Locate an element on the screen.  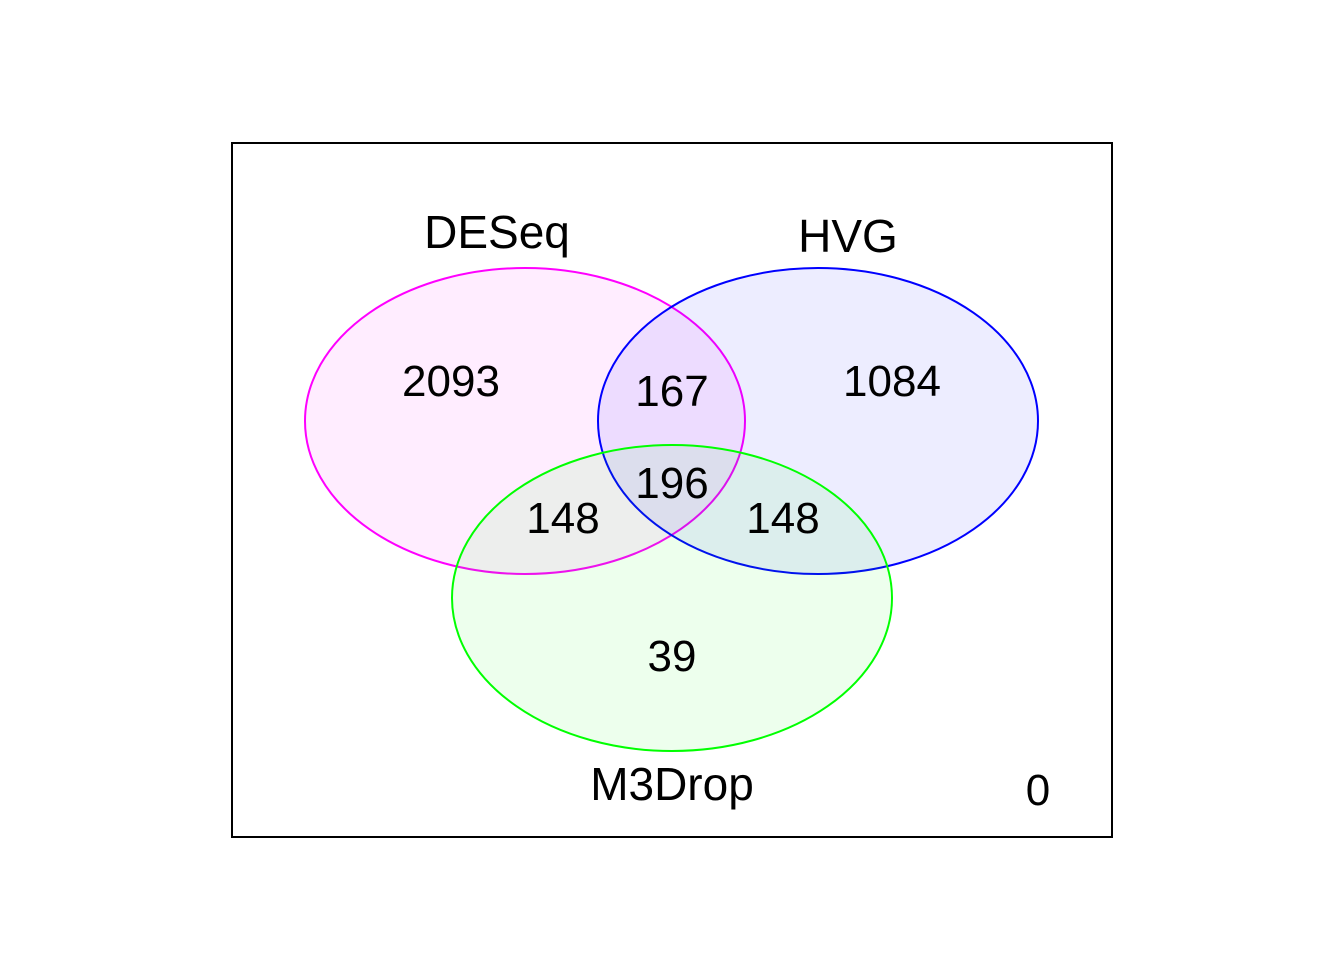
hvg-only-count: 1084 is located at coordinates (892, 381).